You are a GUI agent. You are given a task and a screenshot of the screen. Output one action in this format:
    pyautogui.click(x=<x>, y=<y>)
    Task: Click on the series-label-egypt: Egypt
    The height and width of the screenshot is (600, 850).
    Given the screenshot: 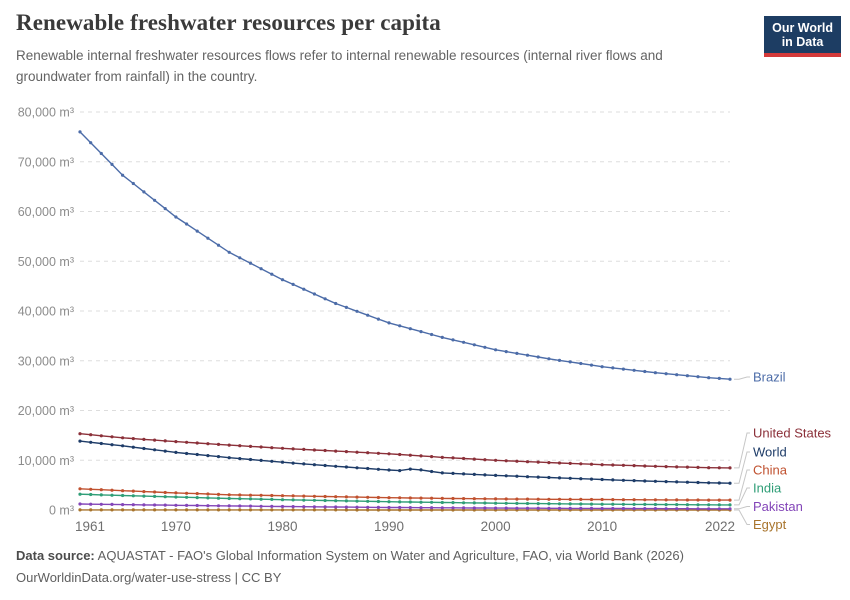 What is the action you would take?
    pyautogui.click(x=770, y=524)
    